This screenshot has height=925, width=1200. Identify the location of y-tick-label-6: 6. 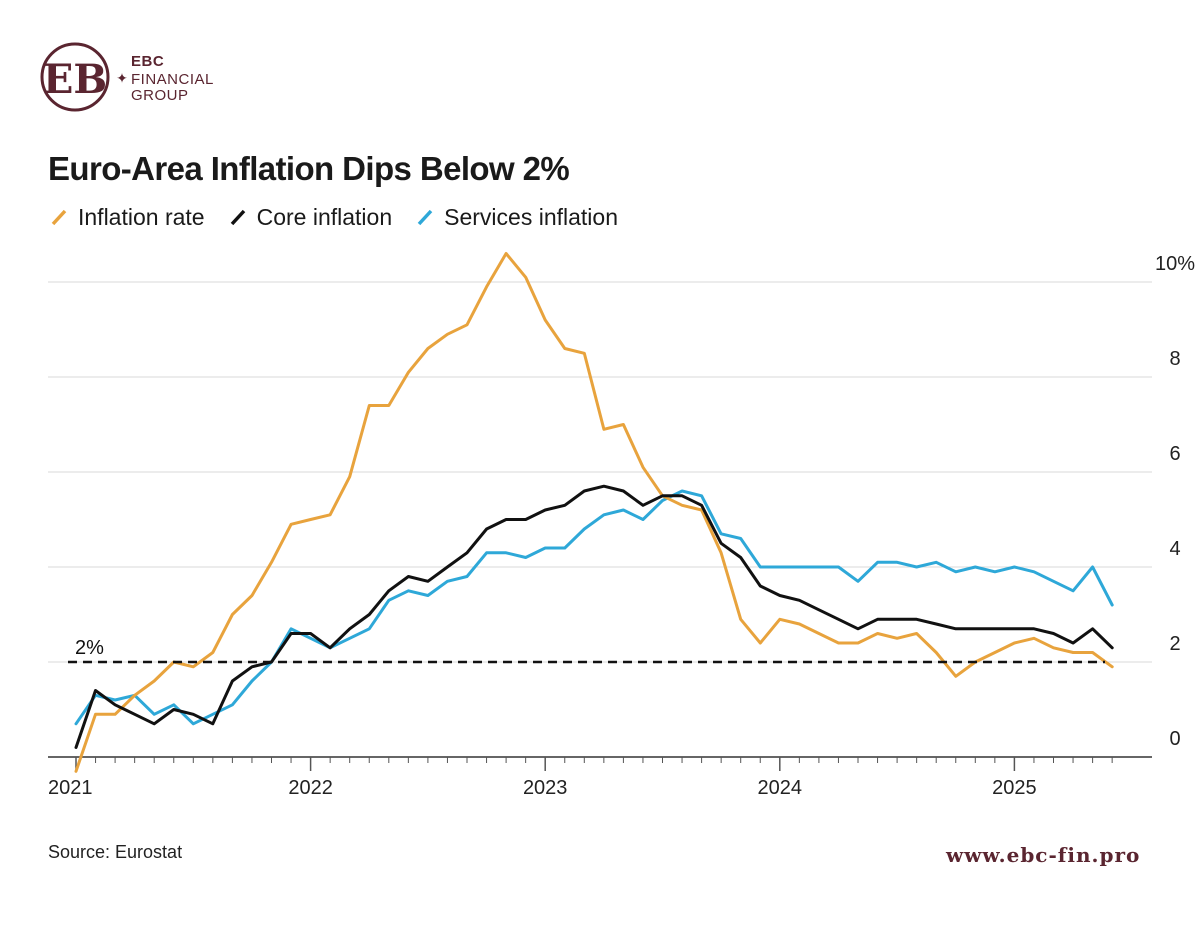
(1174, 454).